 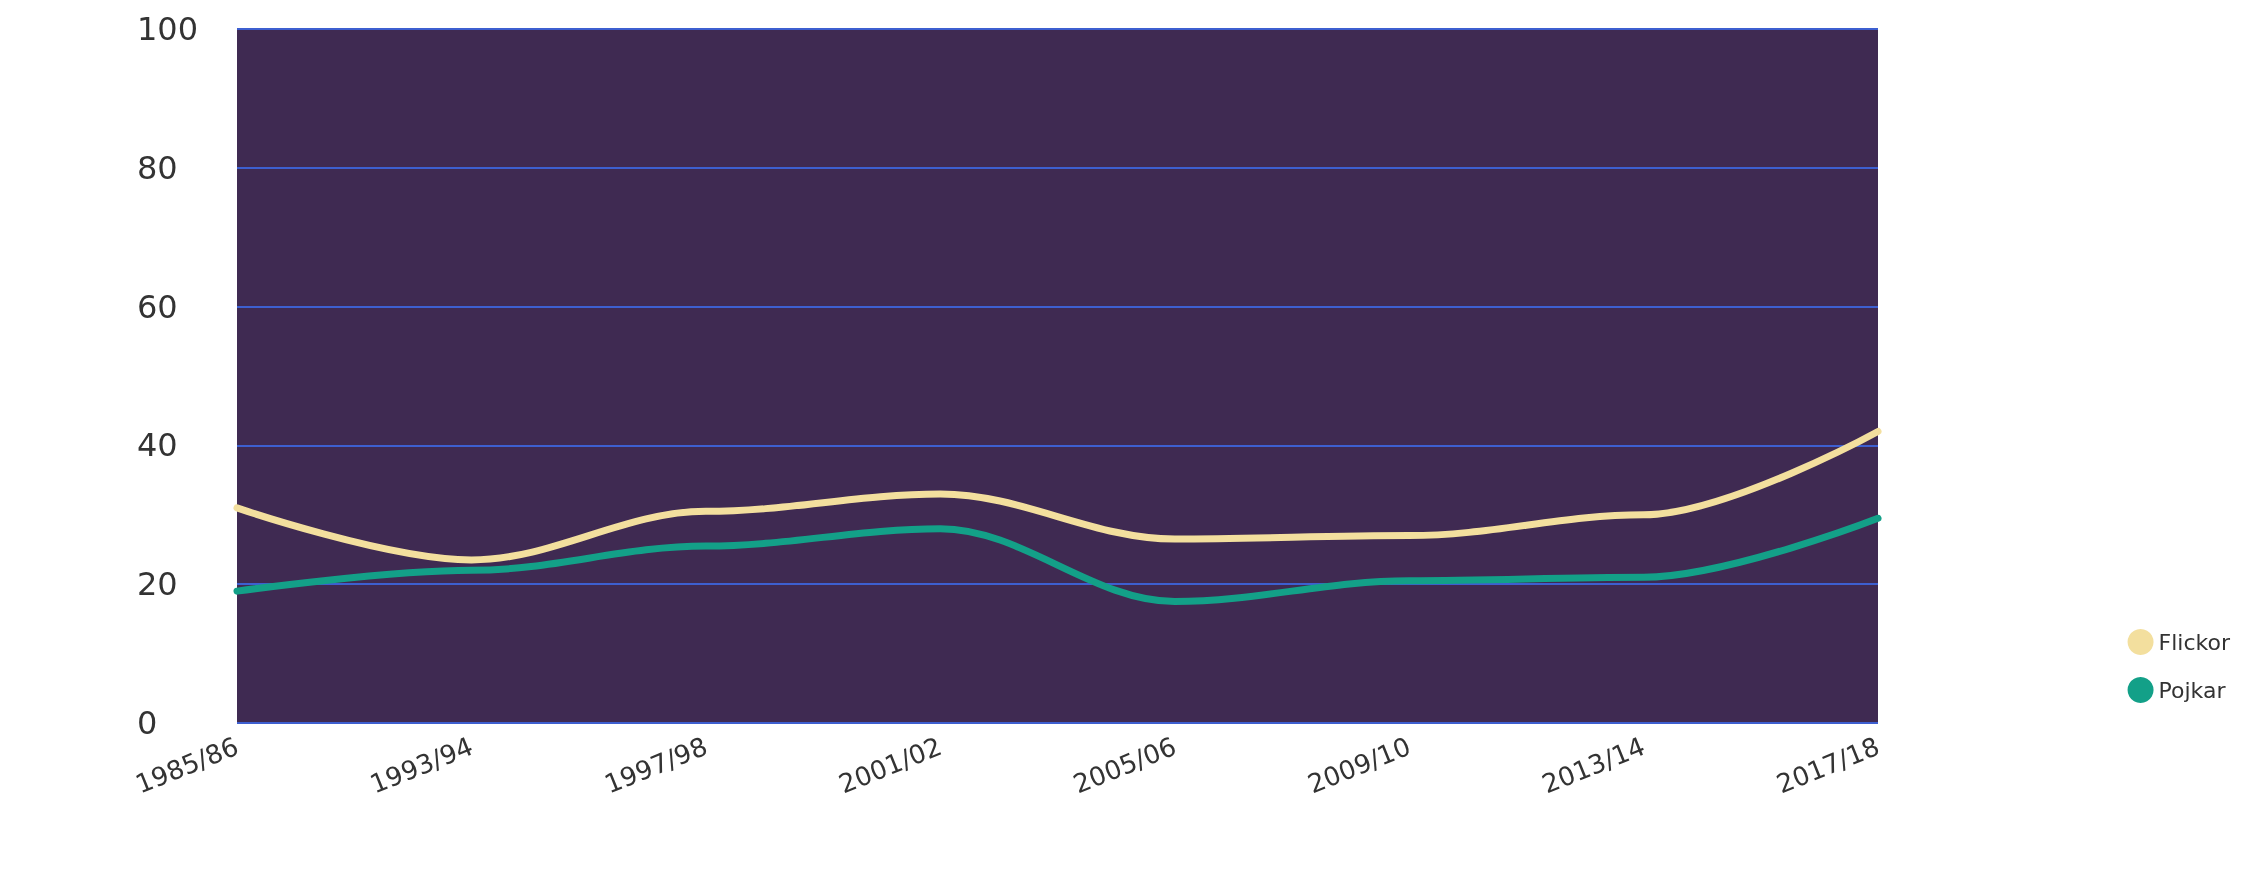 What do you see at coordinates (157, 445) in the screenshot?
I see `y-tick-label: 40` at bounding box center [157, 445].